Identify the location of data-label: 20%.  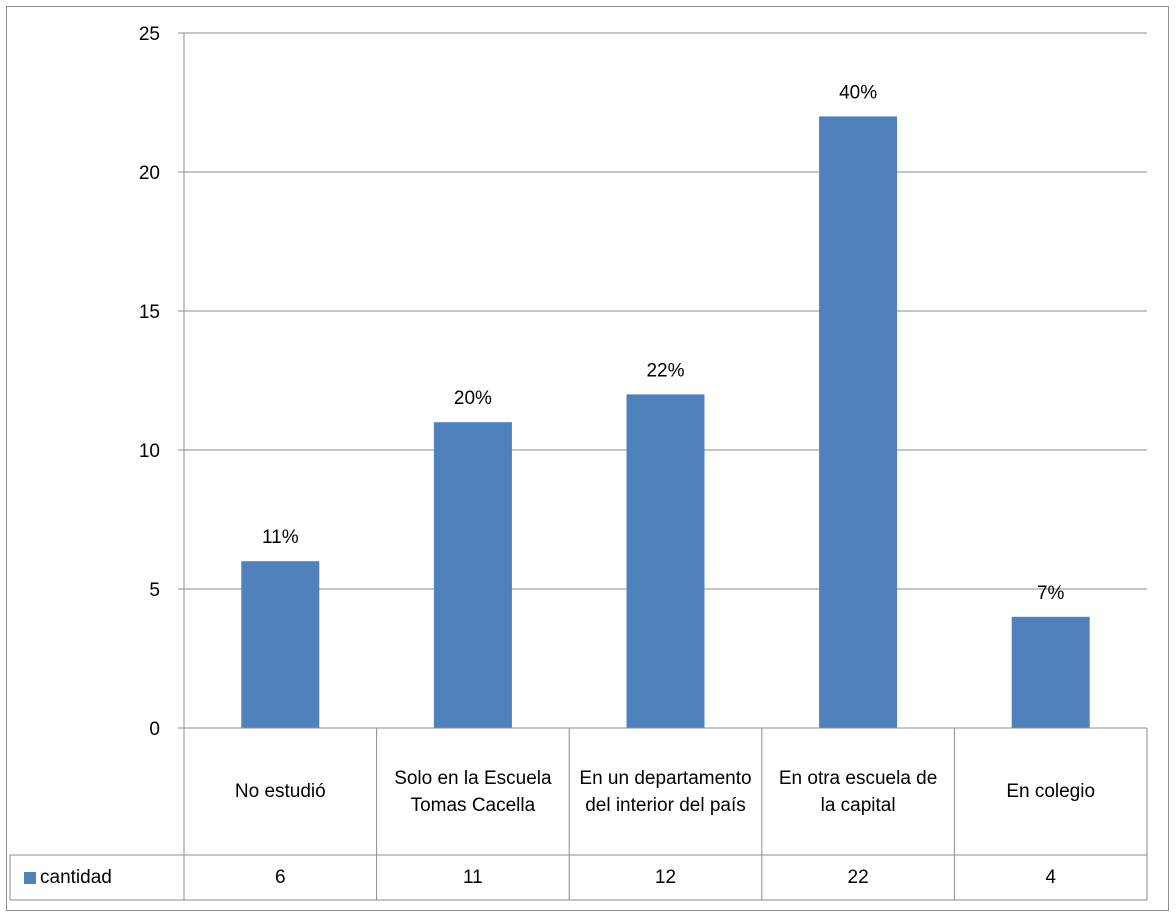
(473, 398).